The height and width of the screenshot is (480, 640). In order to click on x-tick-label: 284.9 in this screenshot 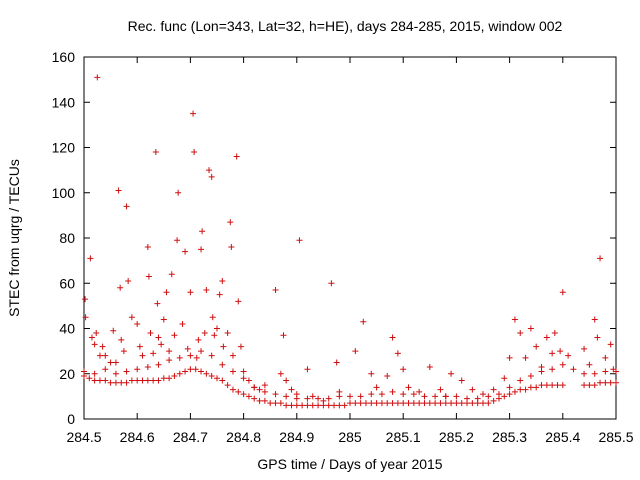, I will do `click(296, 437)`.